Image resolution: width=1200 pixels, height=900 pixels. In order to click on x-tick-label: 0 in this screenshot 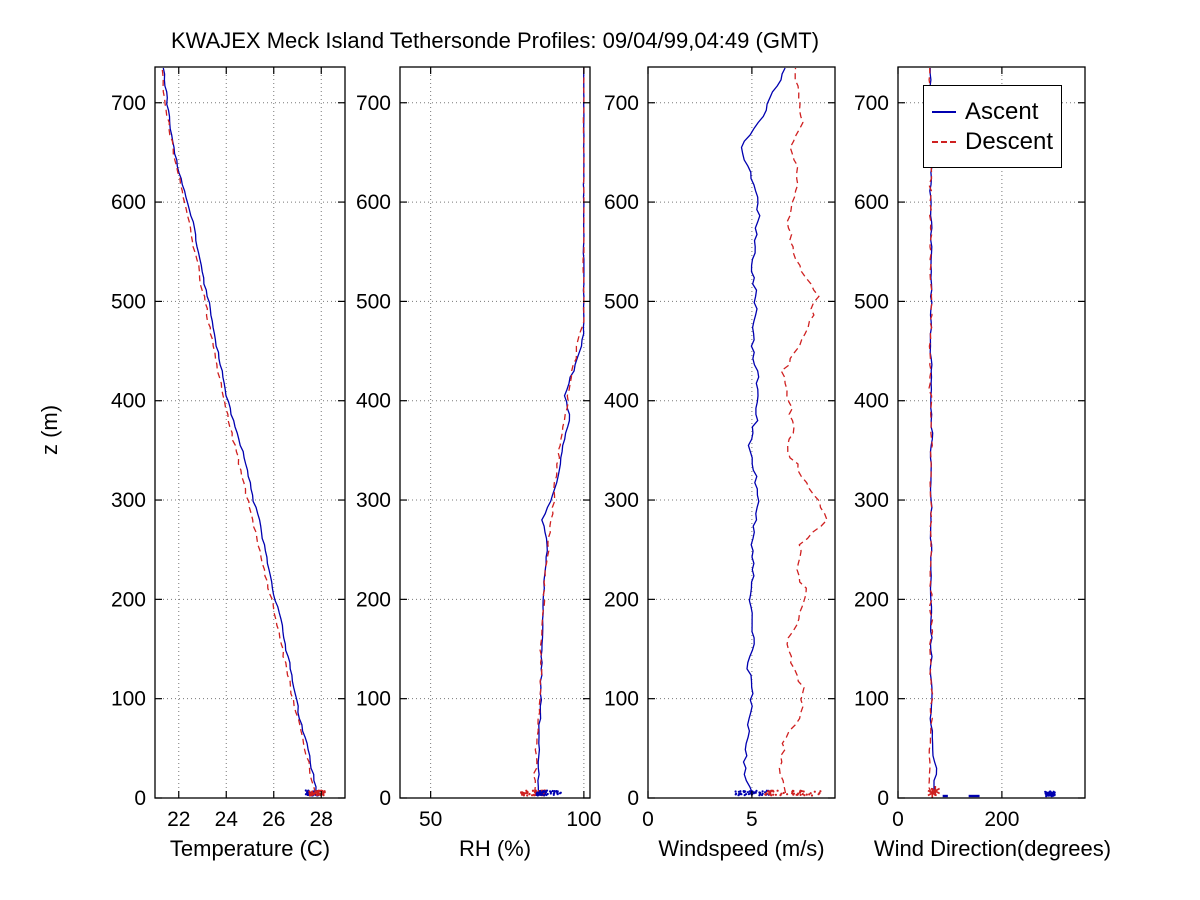, I will do `click(898, 819)`.